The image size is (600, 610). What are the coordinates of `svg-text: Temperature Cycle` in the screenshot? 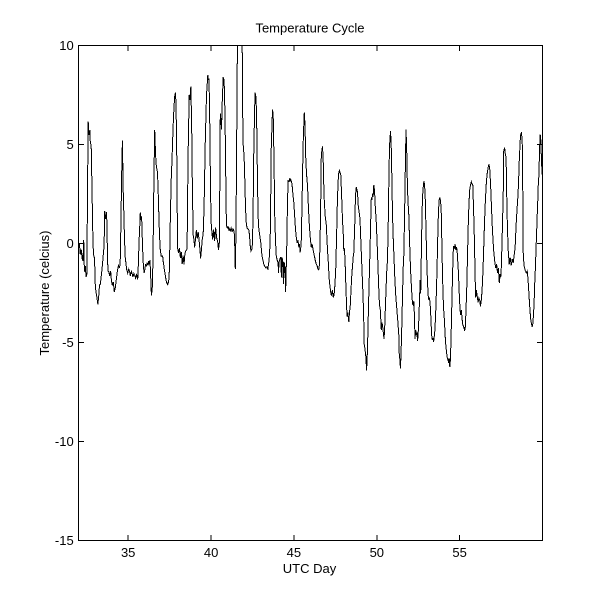 It's located at (309, 28).